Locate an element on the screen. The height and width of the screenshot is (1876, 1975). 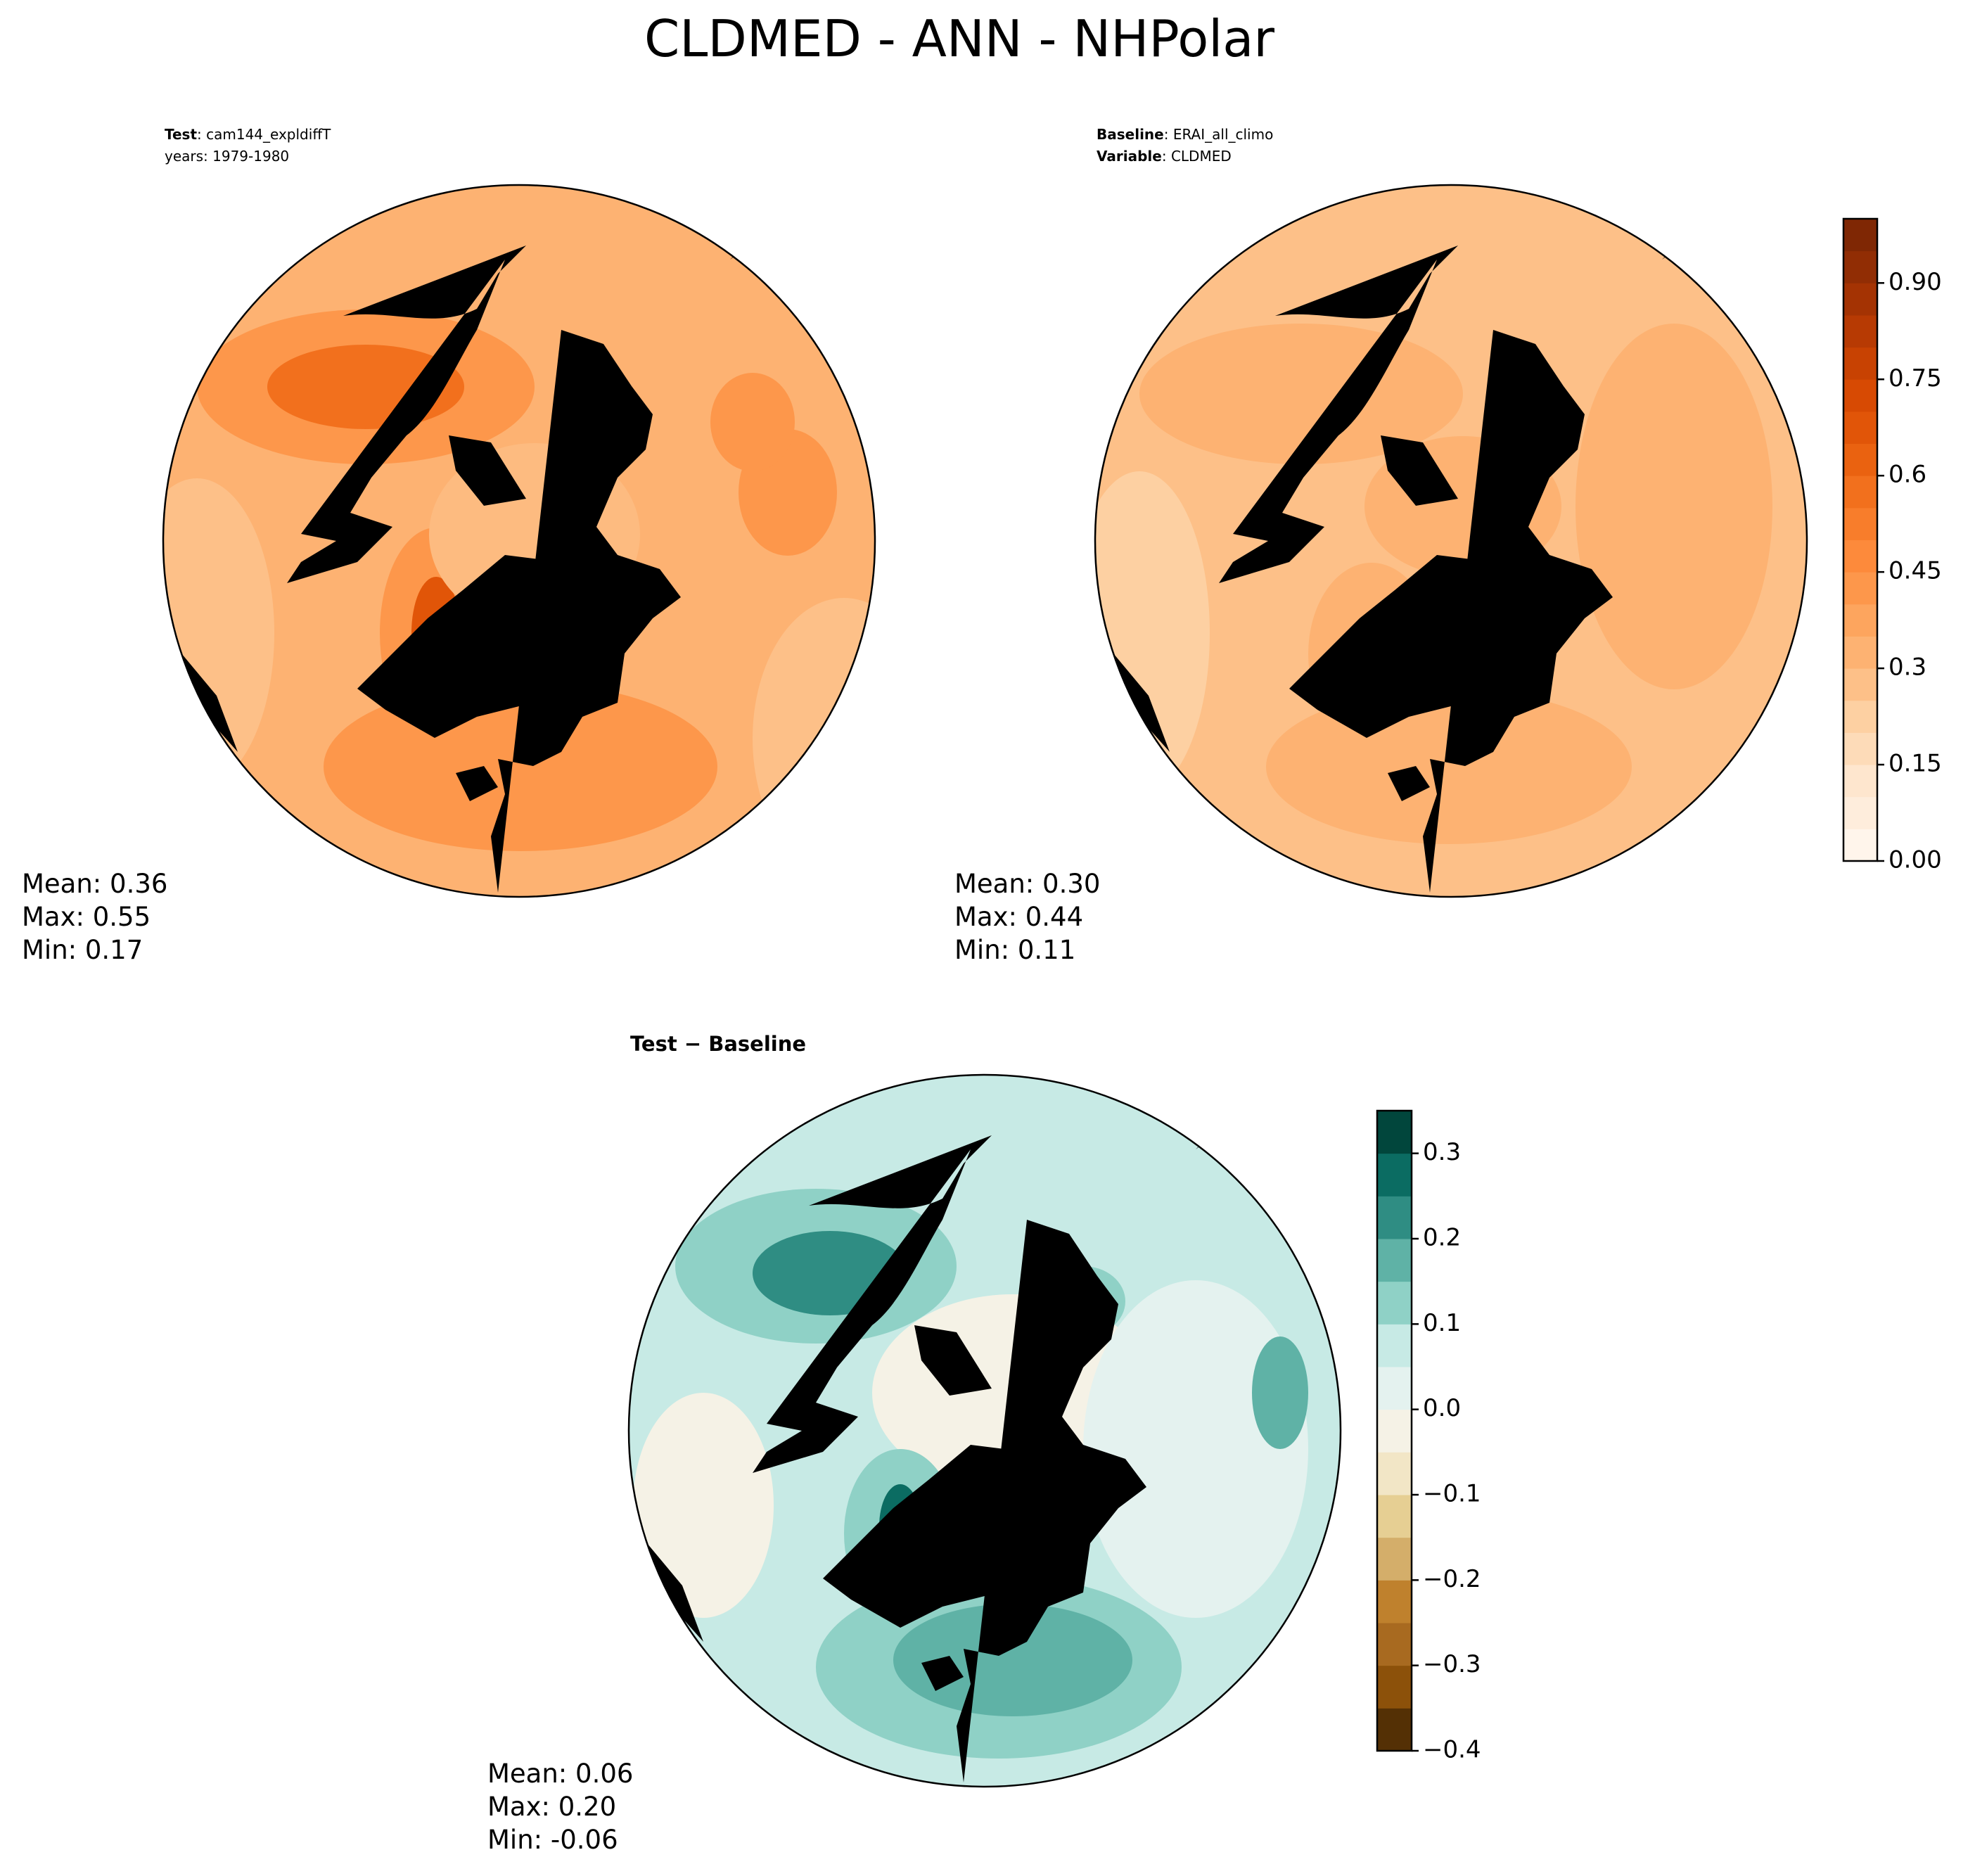
colorbar-tick-label: 0.90 is located at coordinates (1915, 282).